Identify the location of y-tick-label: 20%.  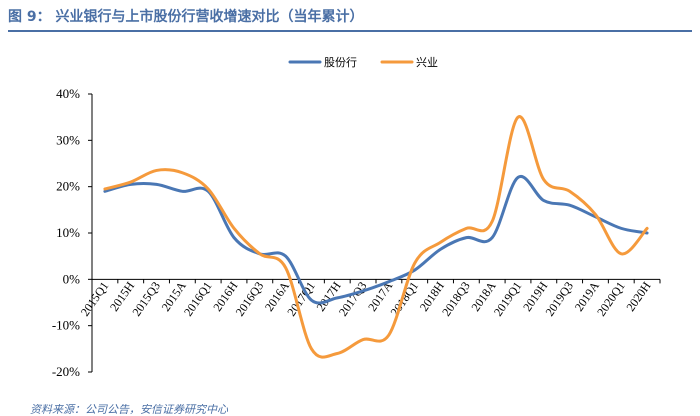
(68, 186).